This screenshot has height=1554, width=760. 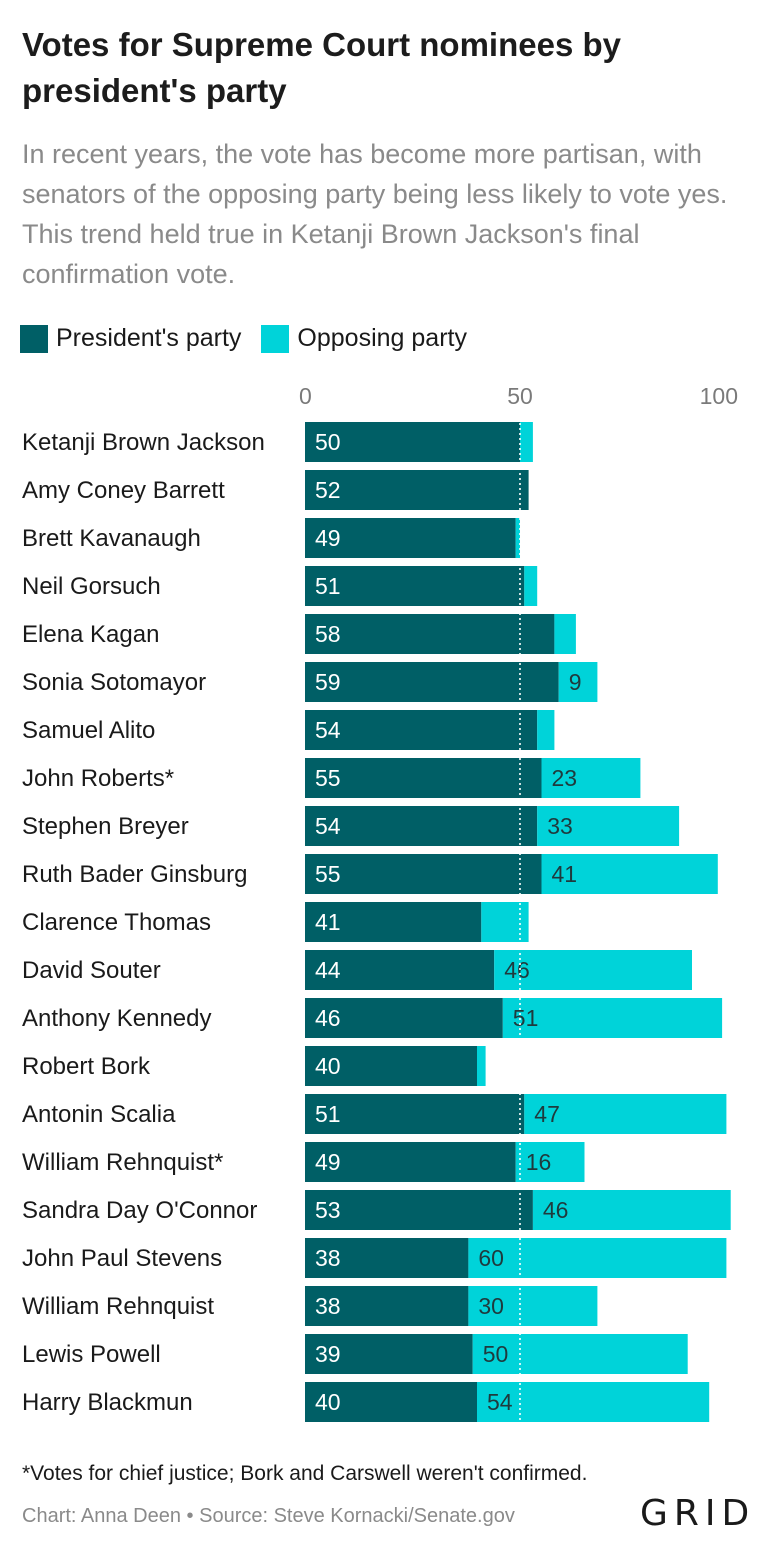 What do you see at coordinates (421, 730) in the screenshot?
I see `bar-presidents-party-samuel-alito` at bounding box center [421, 730].